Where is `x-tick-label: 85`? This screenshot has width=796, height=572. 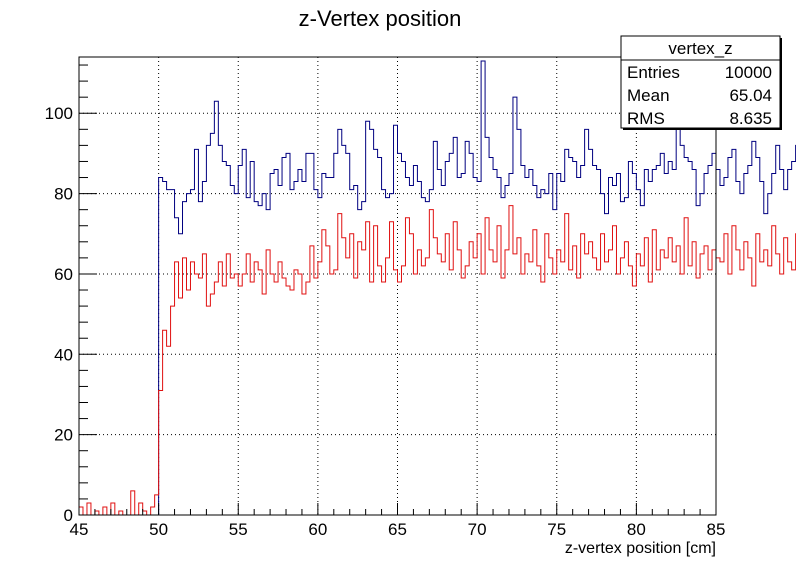 x-tick-label: 85 is located at coordinates (716, 529).